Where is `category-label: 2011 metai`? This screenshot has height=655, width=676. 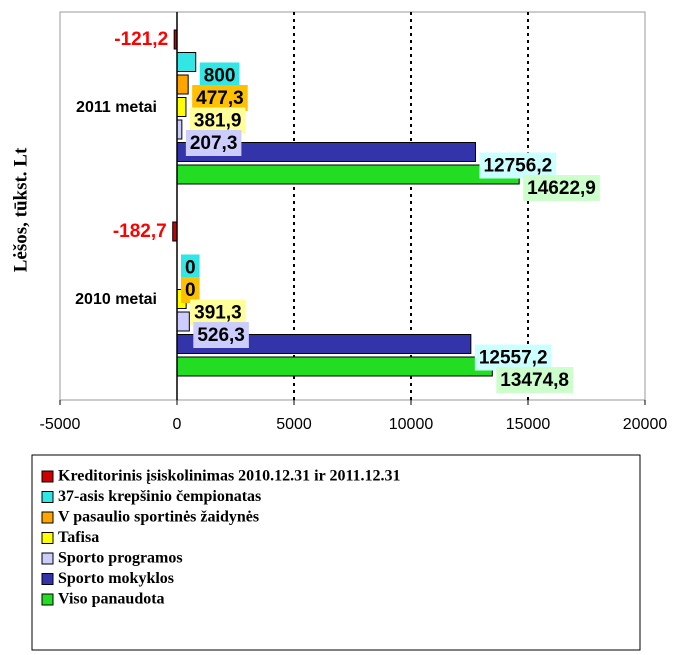
category-label: 2011 metai is located at coordinates (116, 107).